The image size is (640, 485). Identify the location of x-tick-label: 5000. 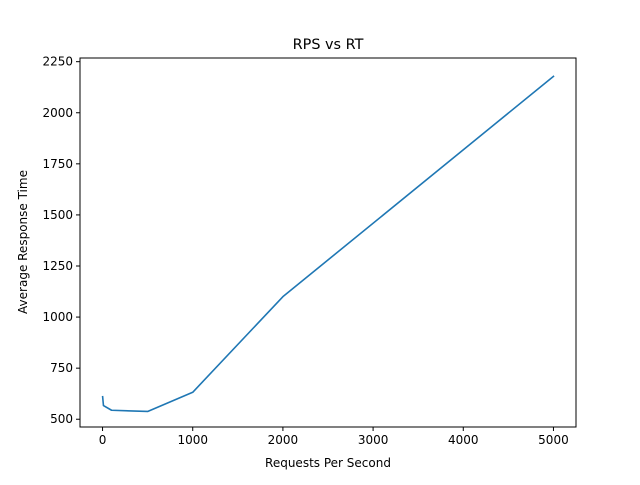
(553, 440).